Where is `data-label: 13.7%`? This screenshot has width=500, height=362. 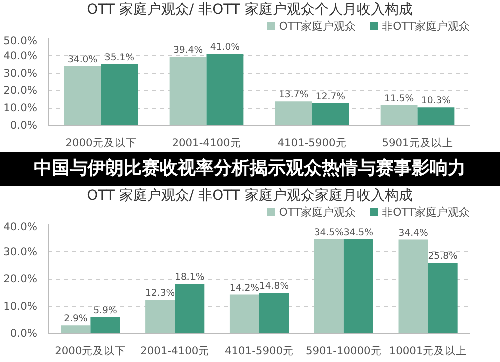 data-label: 13.7% is located at coordinates (293, 95).